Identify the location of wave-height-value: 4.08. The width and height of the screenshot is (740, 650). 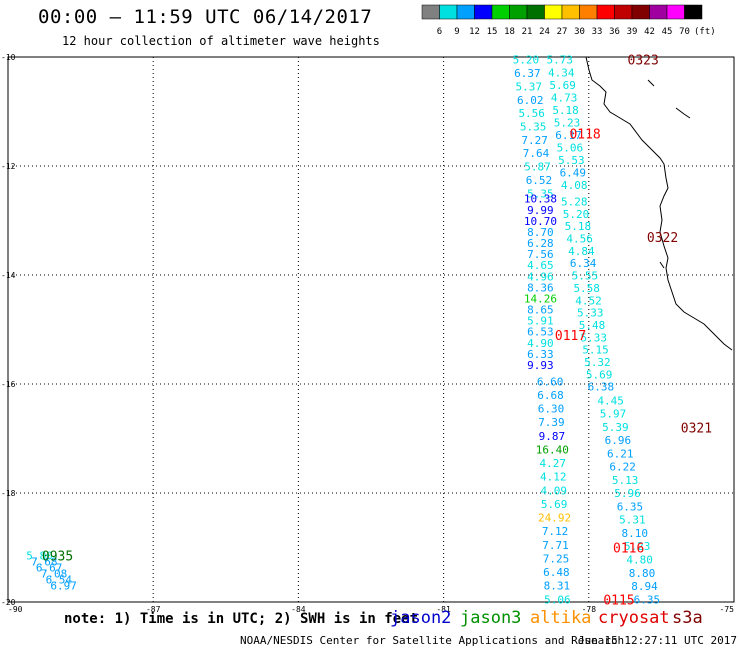
(574, 185).